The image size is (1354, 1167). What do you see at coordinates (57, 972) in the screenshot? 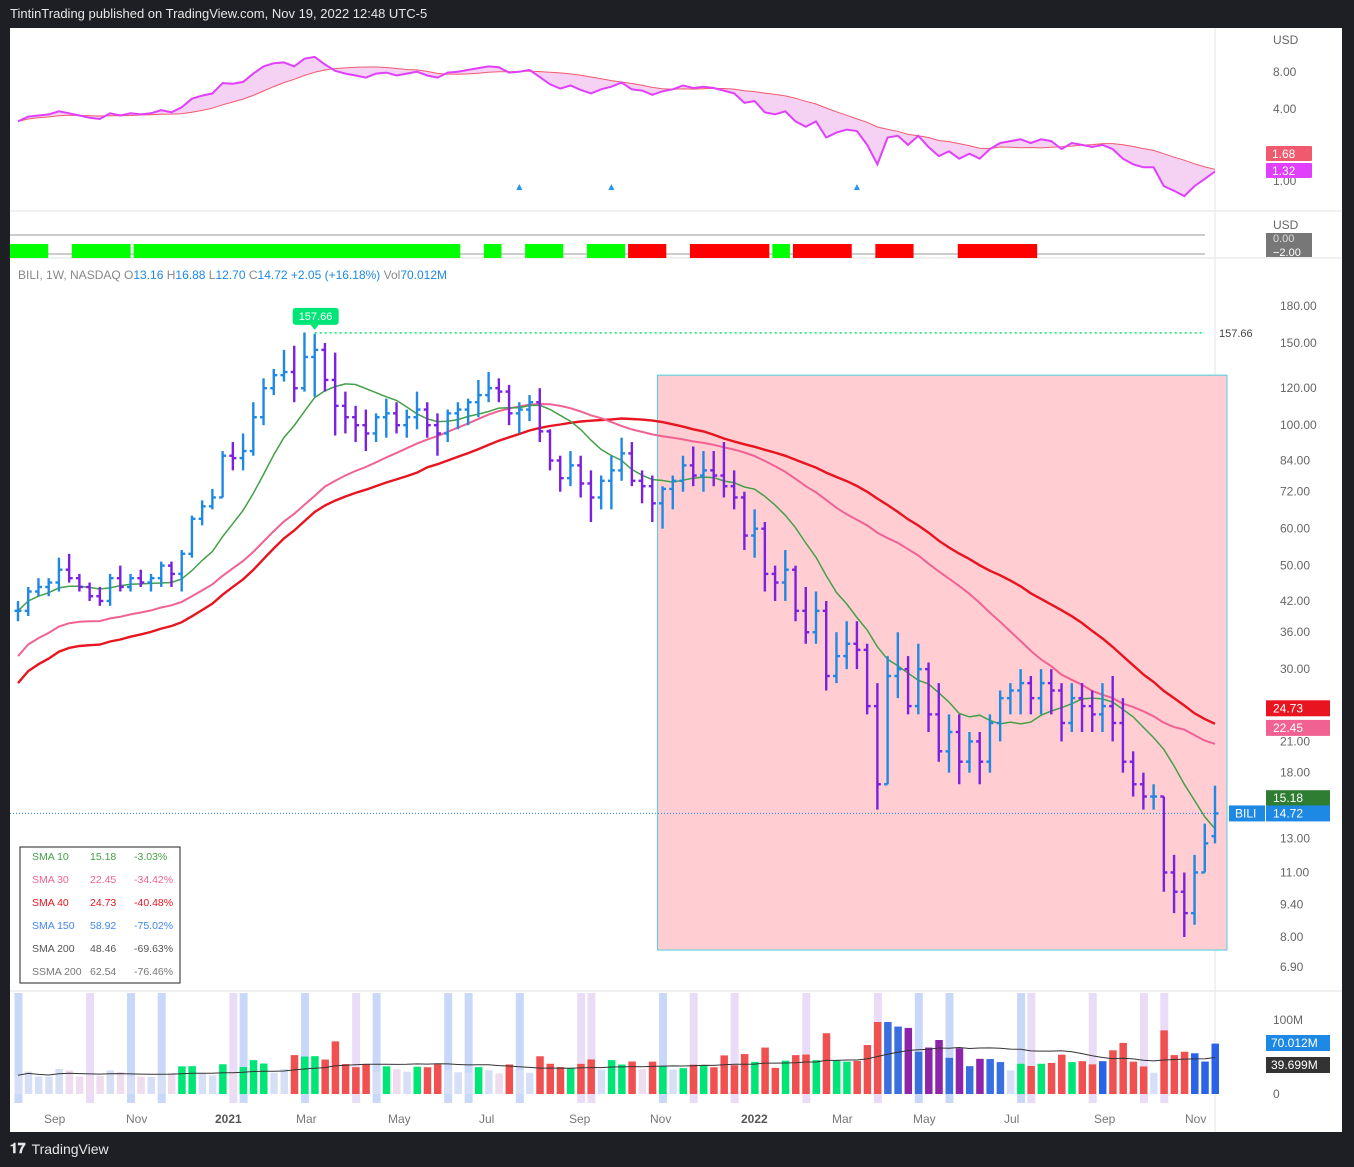
I see `sma-table-name: SSMA 200` at bounding box center [57, 972].